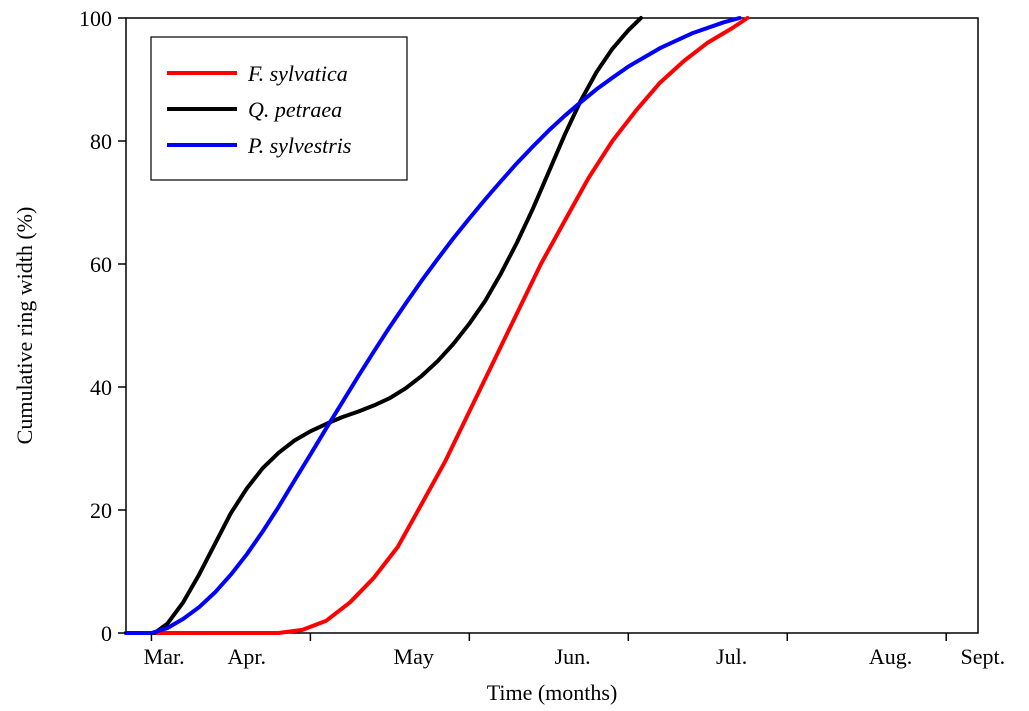 Image resolution: width=1029 pixels, height=711 pixels. I want to click on x-axis: Mar. Apr. May Jun. Jul. Aug. Sept., so click(574, 651).